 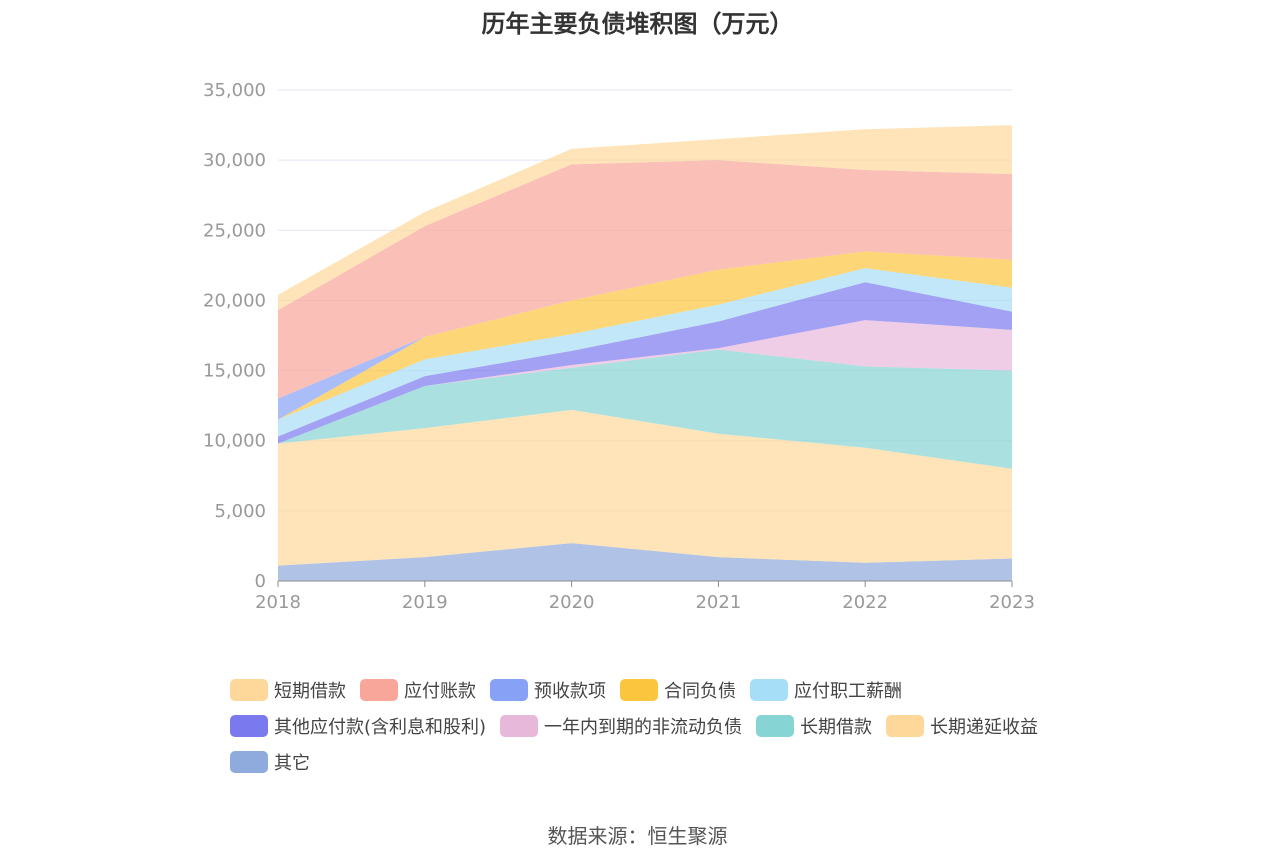 I want to click on legend-item-accounts-payable: 应付账款, so click(x=418, y=690).